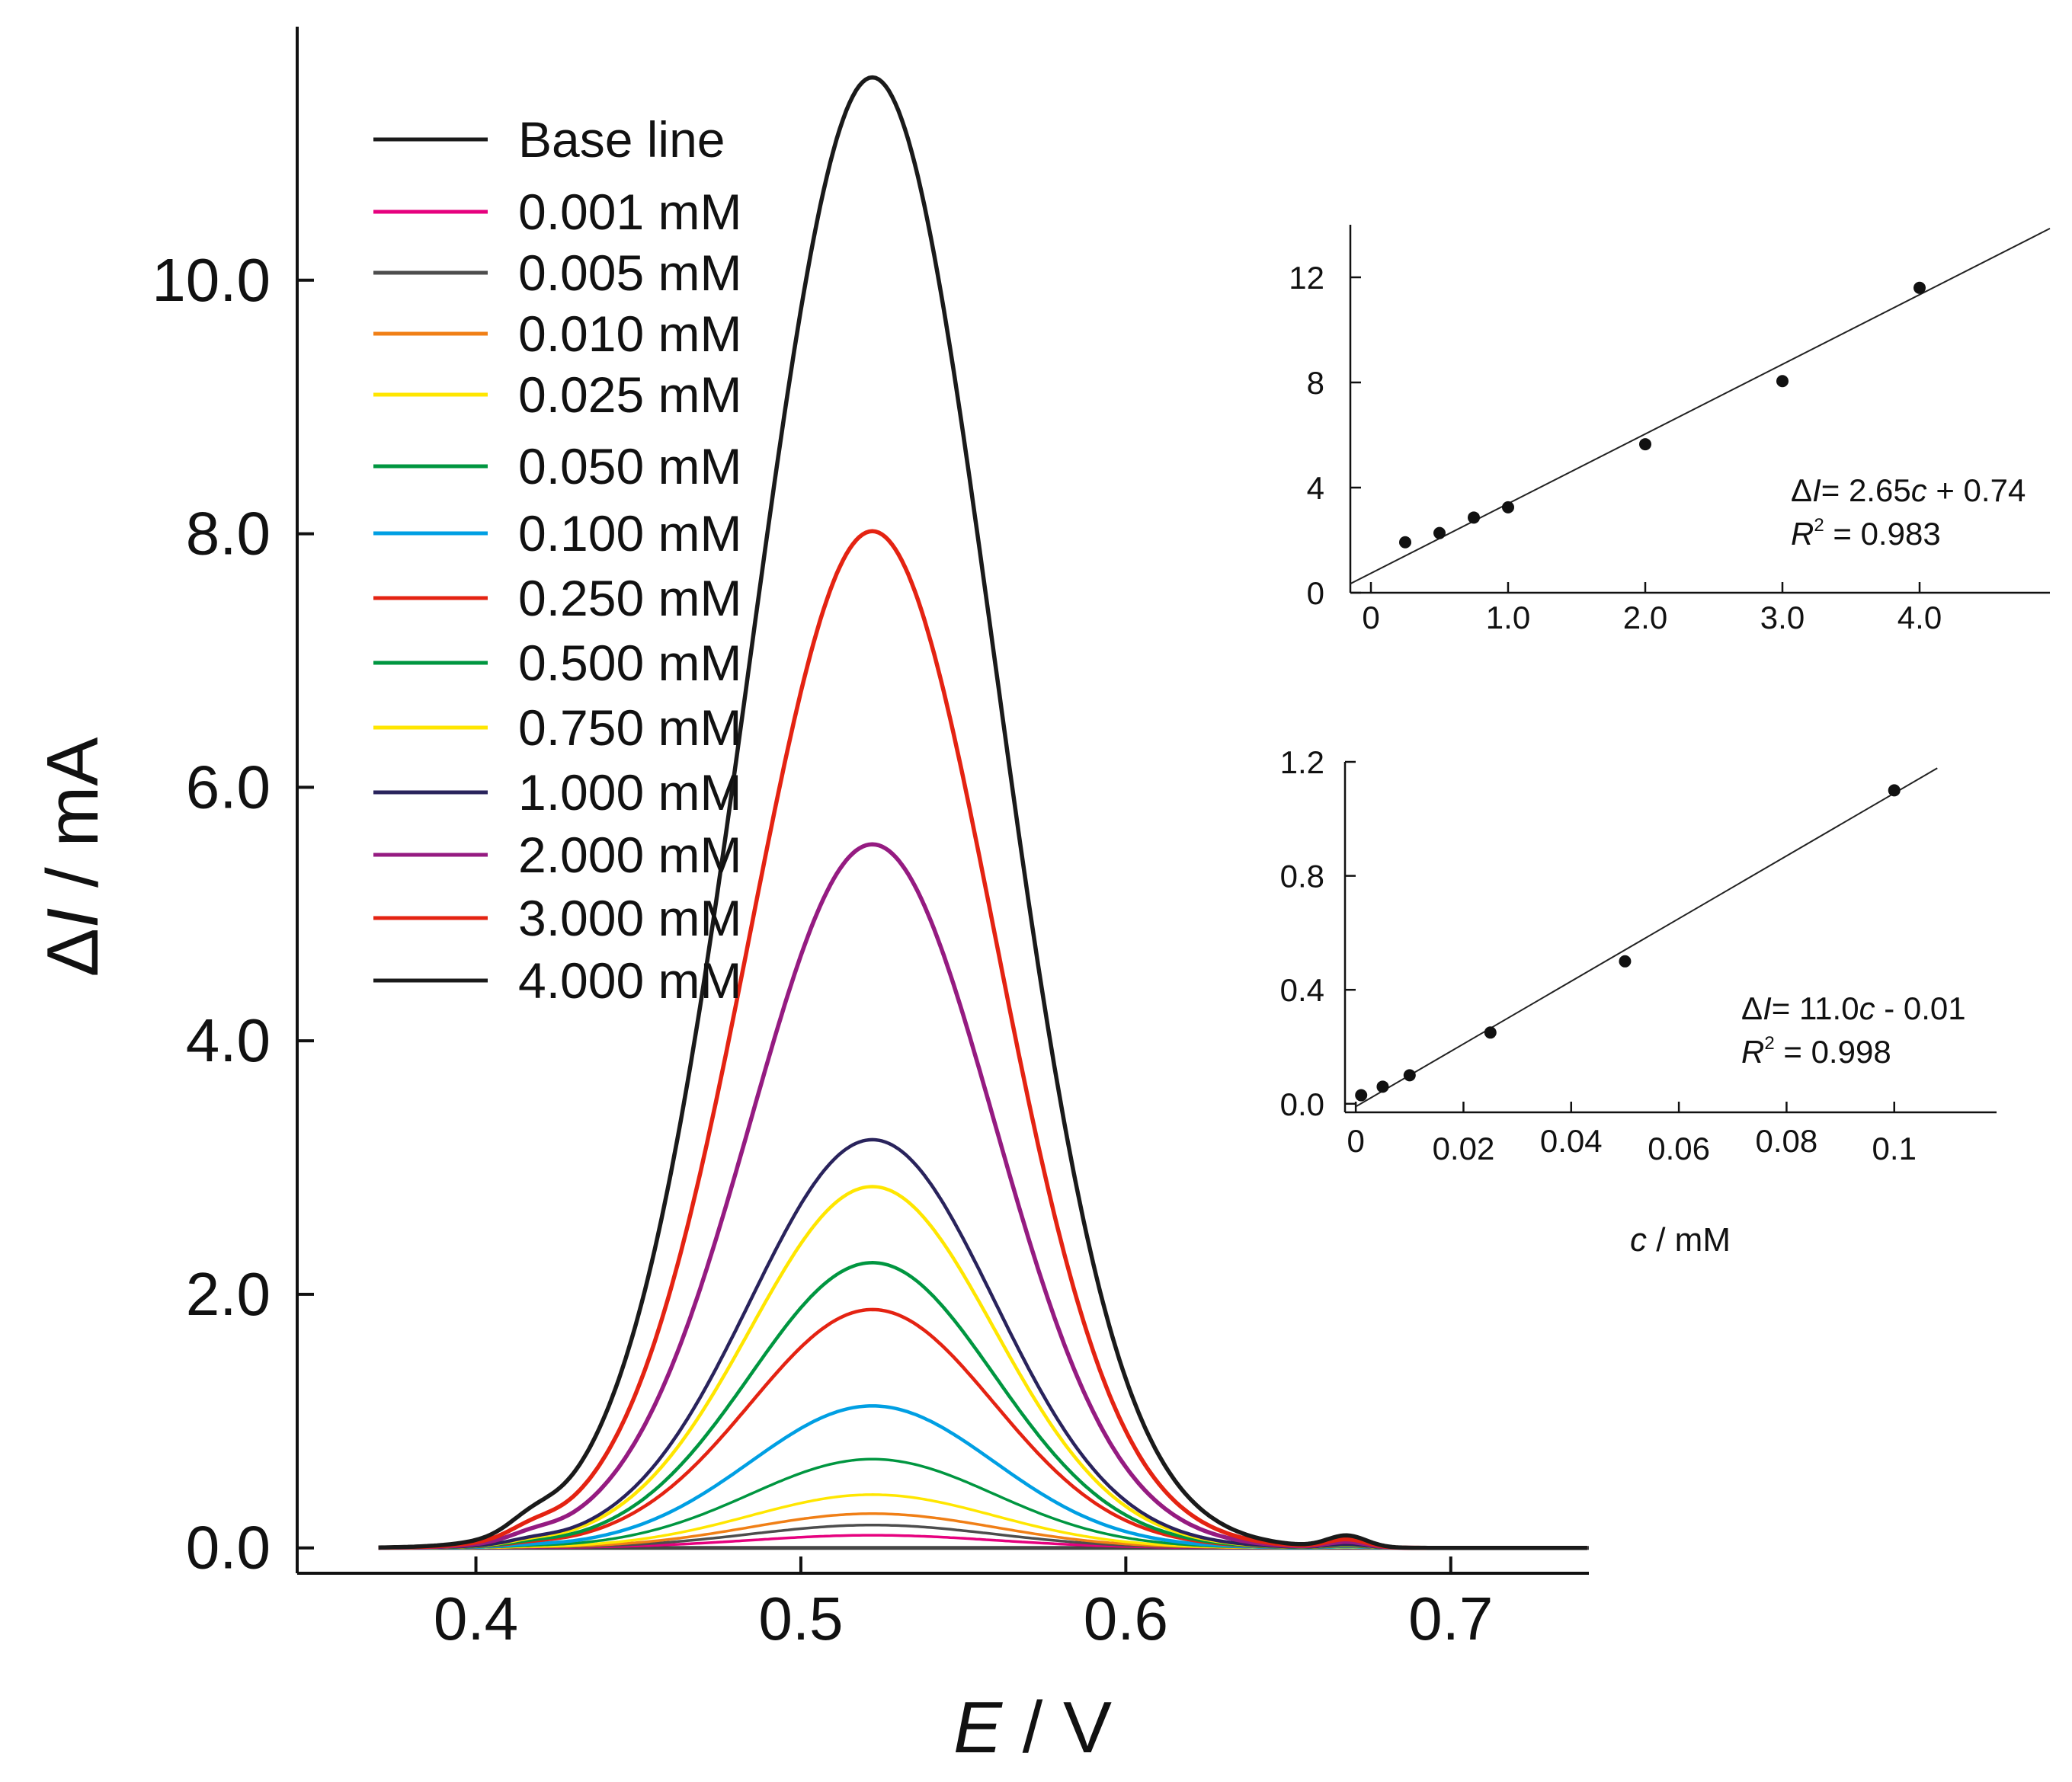 This screenshot has height=1782, width=2072. I want to click on legend-label: 4.000 mM, so click(629, 980).